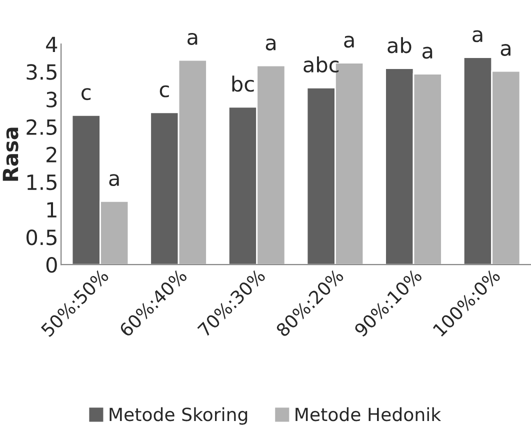 This screenshot has height=441, width=531. I want to click on y-tick-label: 0, so click(51, 265).